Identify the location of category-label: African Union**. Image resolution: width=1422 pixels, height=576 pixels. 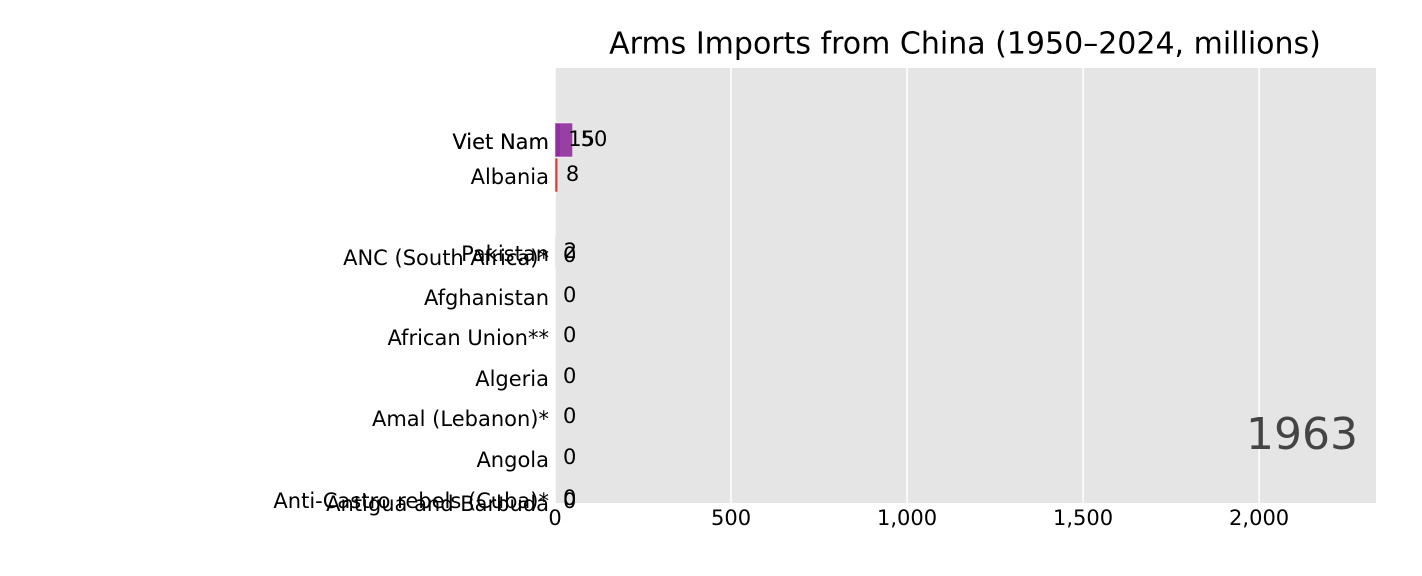
(468, 338).